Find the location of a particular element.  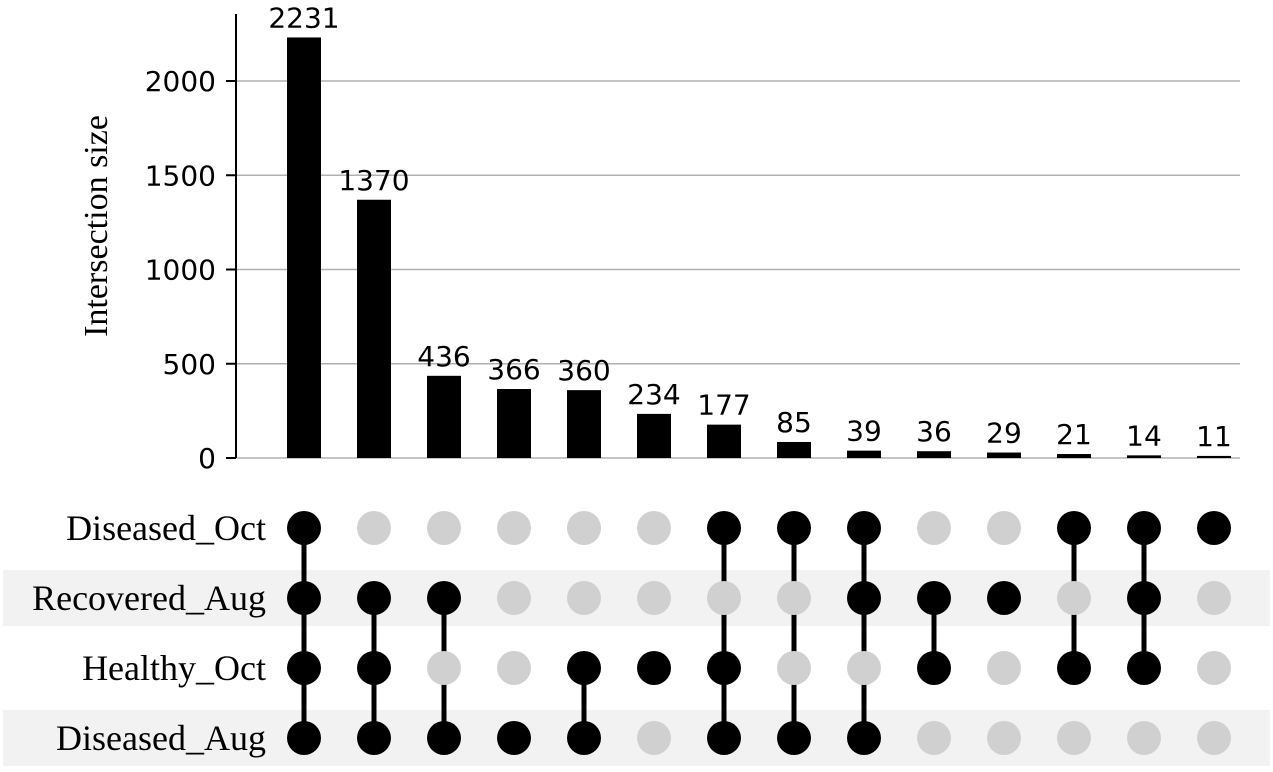

y-axis-label: Intersection size is located at coordinates (96, 226).